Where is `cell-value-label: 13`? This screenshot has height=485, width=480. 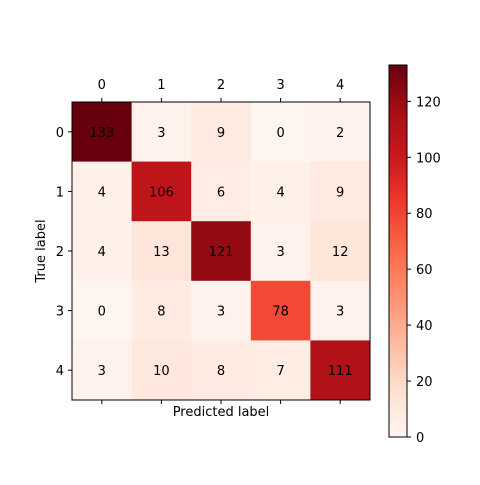 cell-value-label: 13 is located at coordinates (161, 252).